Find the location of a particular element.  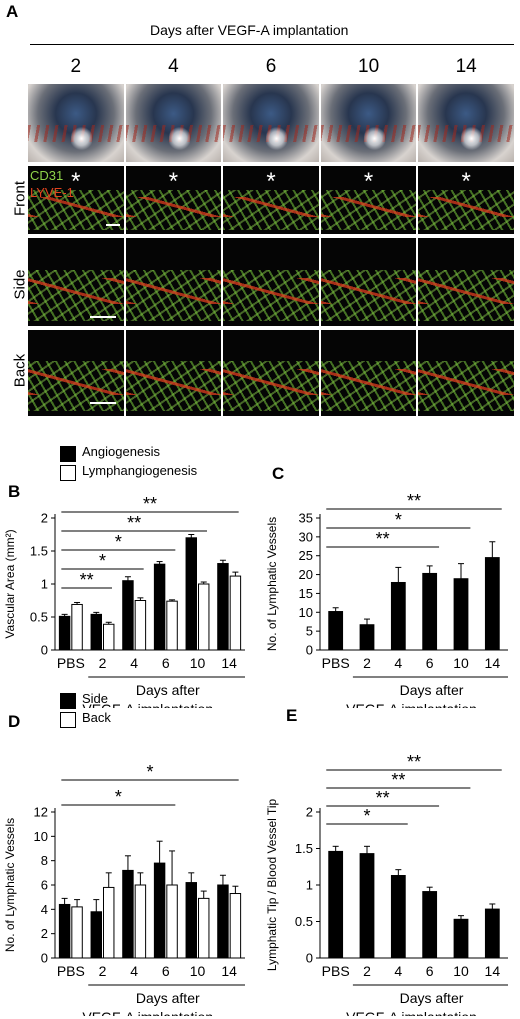

day-label: 2 is located at coordinates (76, 66).